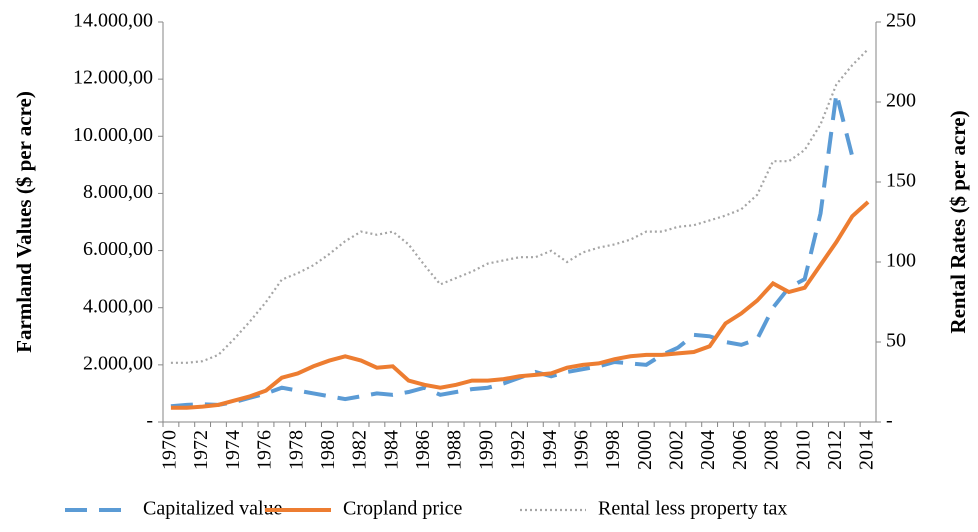 This screenshot has width=978, height=532. What do you see at coordinates (296, 450) in the screenshot?
I see `x-tick-label: 1978` at bounding box center [296, 450].